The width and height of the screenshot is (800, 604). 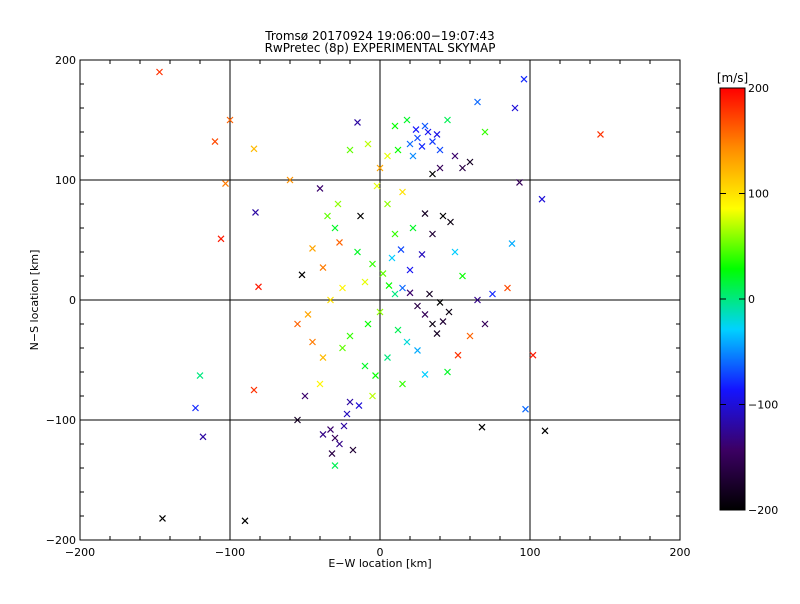 What do you see at coordinates (230, 552) in the screenshot?
I see `x-tick-label: −100` at bounding box center [230, 552].